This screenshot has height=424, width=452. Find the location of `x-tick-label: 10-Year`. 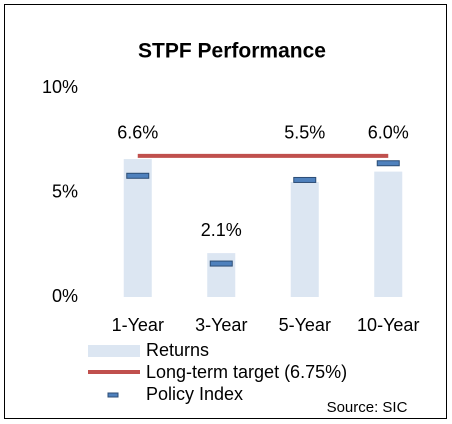

x-tick-label: 10-Year is located at coordinates (388, 325).